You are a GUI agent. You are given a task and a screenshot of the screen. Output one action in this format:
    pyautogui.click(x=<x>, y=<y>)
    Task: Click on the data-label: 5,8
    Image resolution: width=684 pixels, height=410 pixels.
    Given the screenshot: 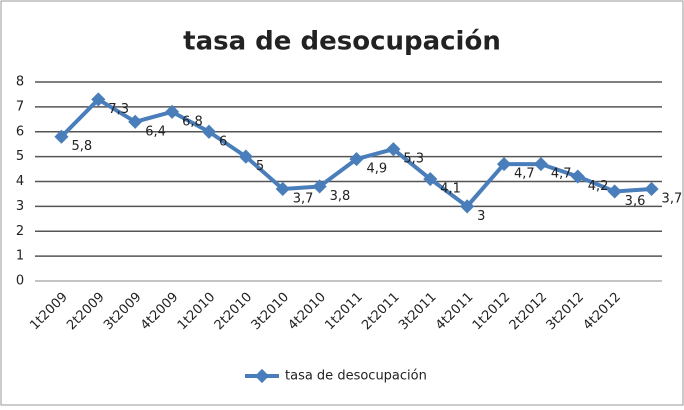 What is the action you would take?
    pyautogui.click(x=81, y=146)
    